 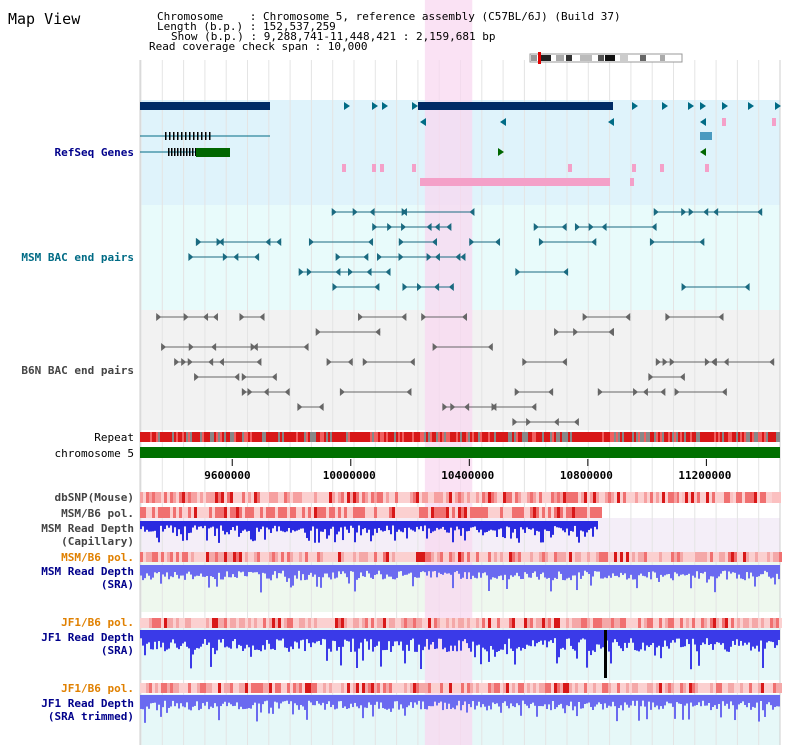 I want to click on refseq-pink-mark, so click(x=724, y=122).